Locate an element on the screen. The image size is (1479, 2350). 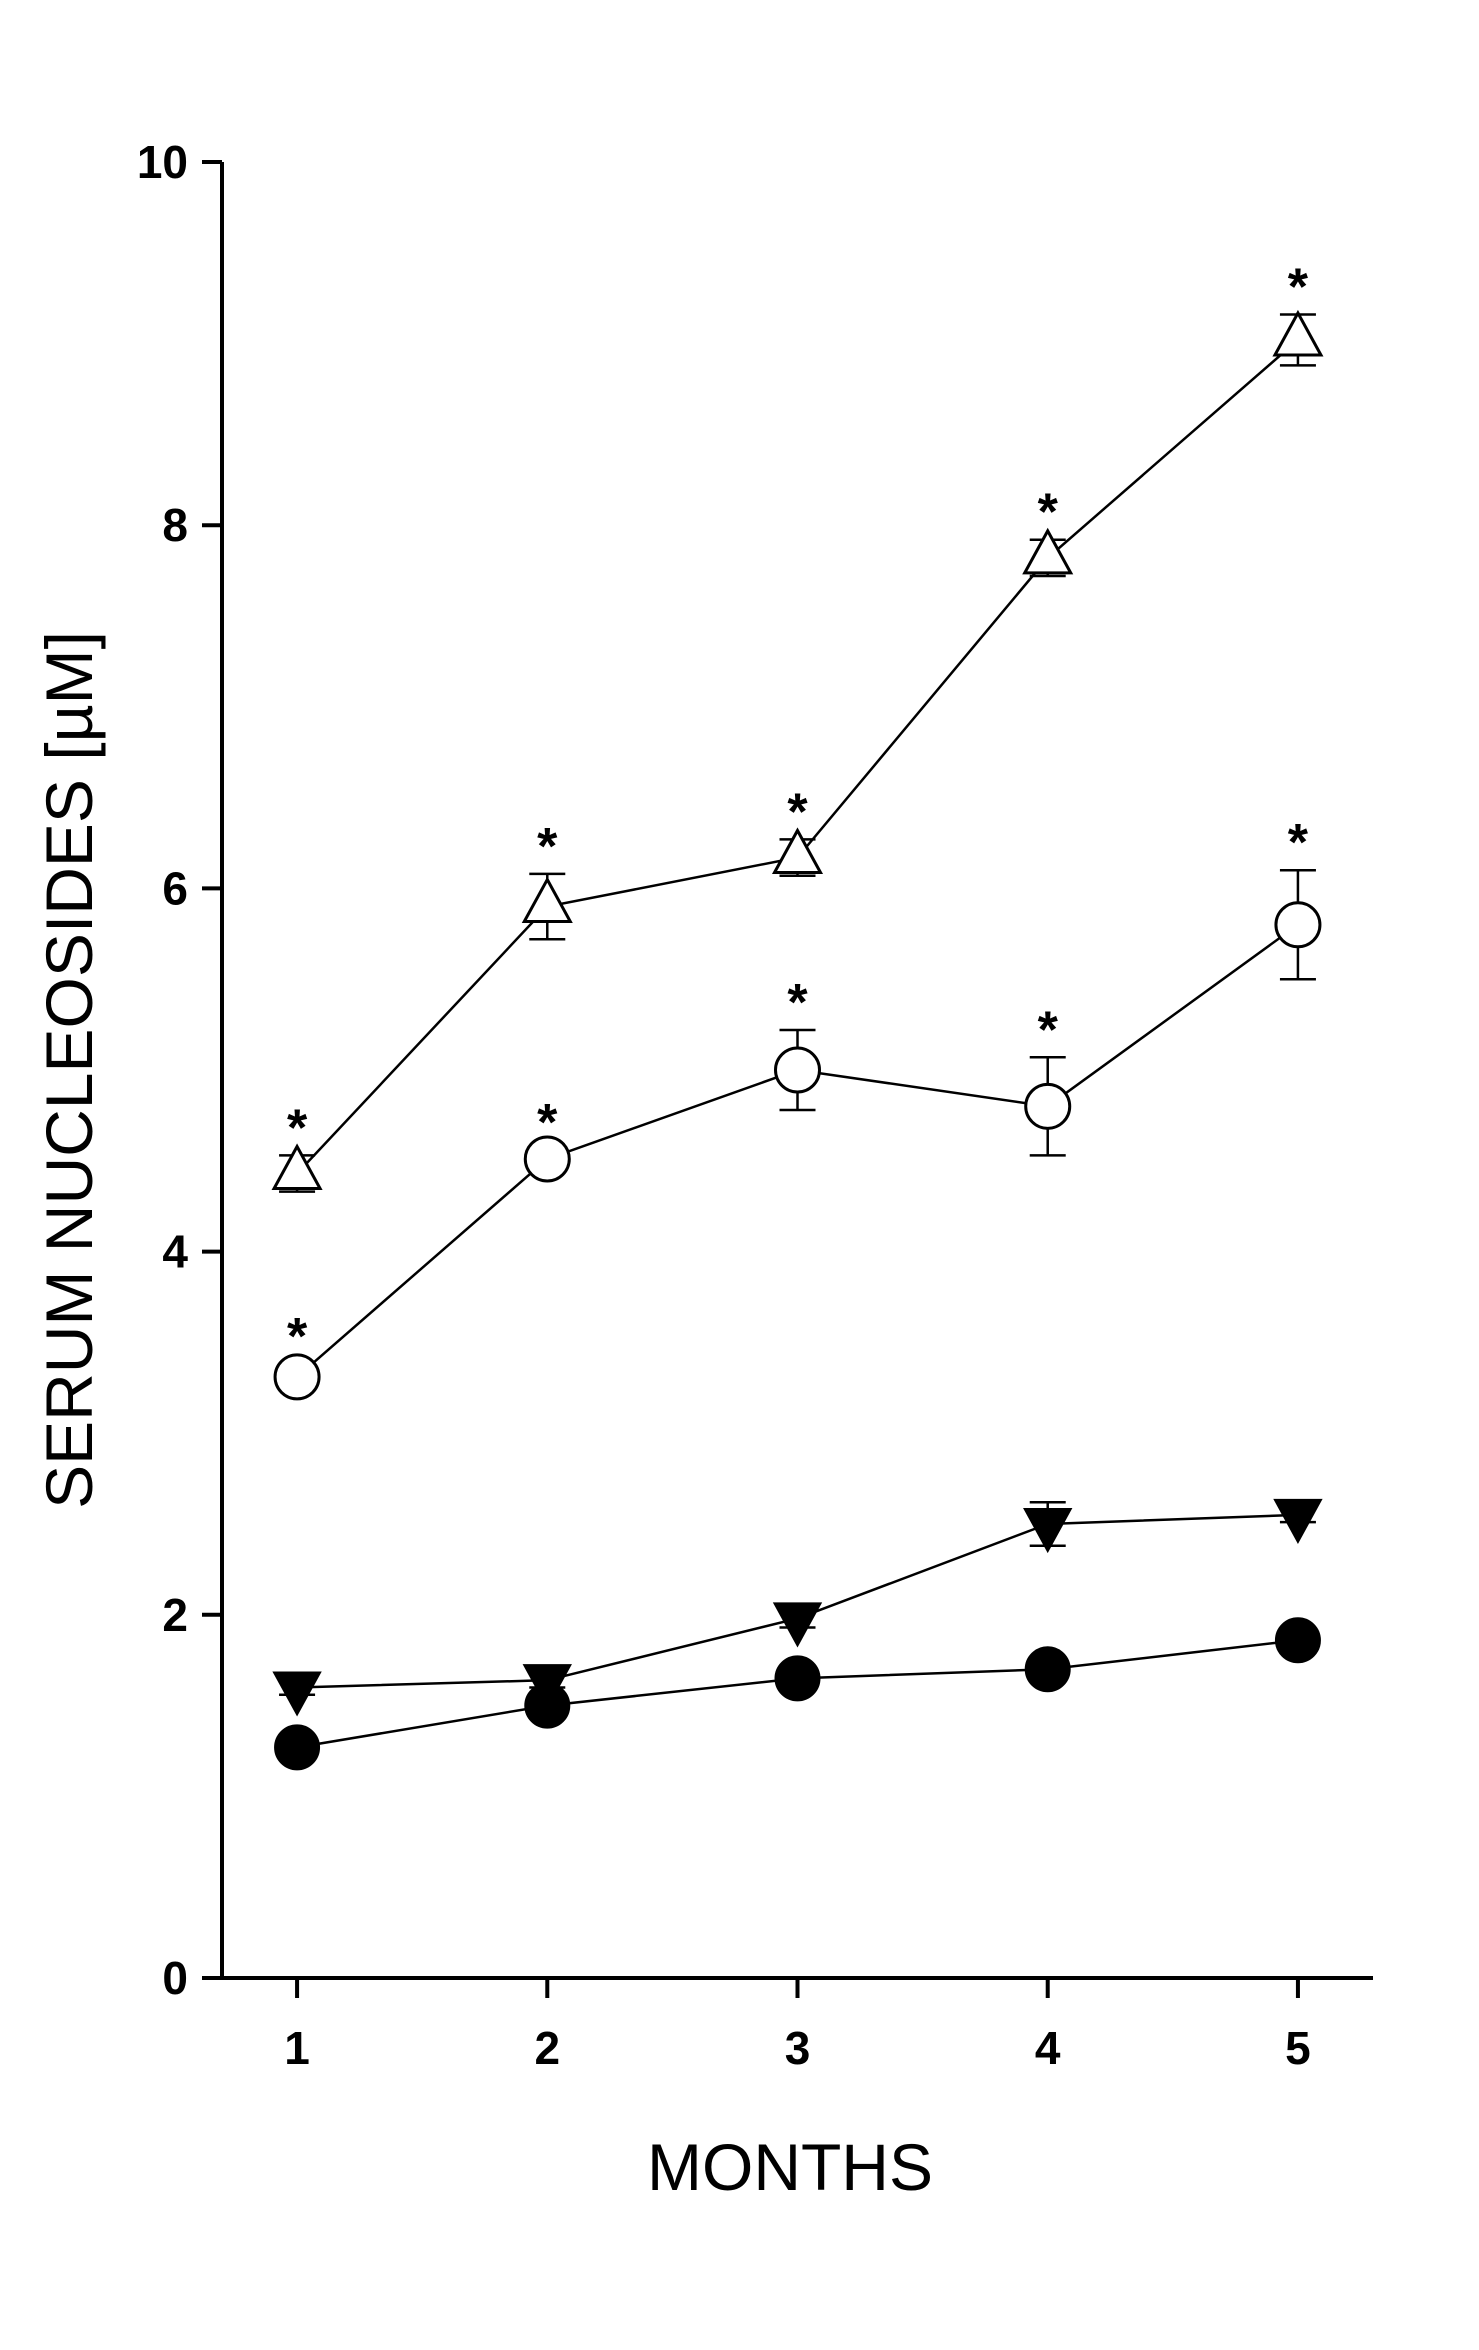
x-axis-title: MONTHS is located at coordinates (790, 2167).